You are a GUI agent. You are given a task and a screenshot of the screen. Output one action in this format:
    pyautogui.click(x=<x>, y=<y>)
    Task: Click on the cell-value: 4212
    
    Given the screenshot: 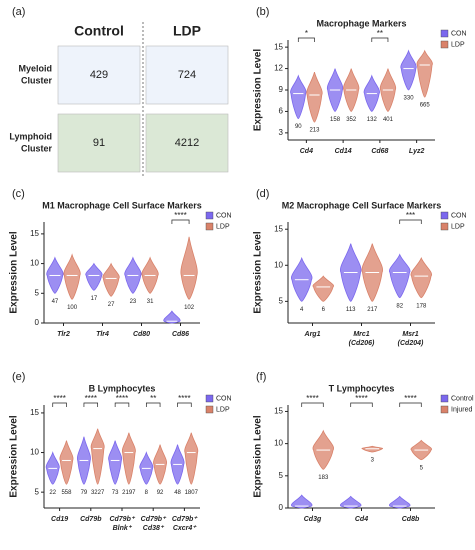 What is the action you would take?
    pyautogui.click(x=187, y=143)
    